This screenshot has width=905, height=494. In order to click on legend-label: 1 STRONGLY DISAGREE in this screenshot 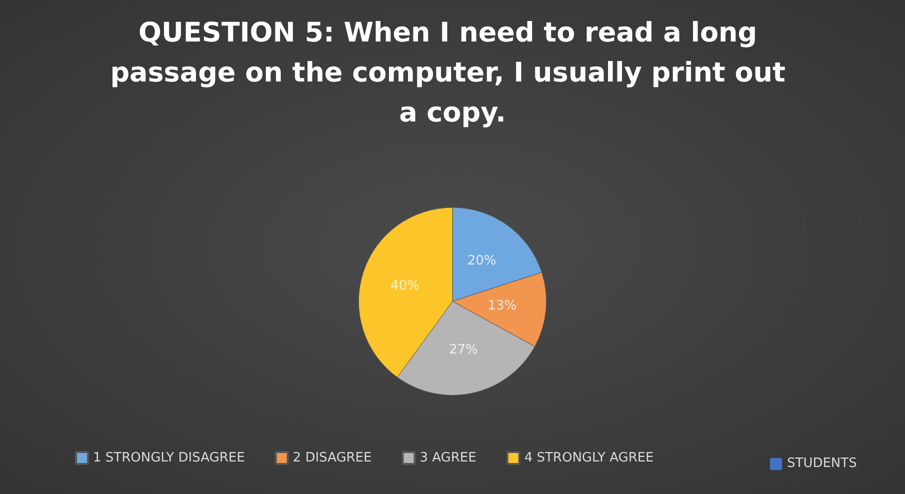, I will do `click(169, 458)`.